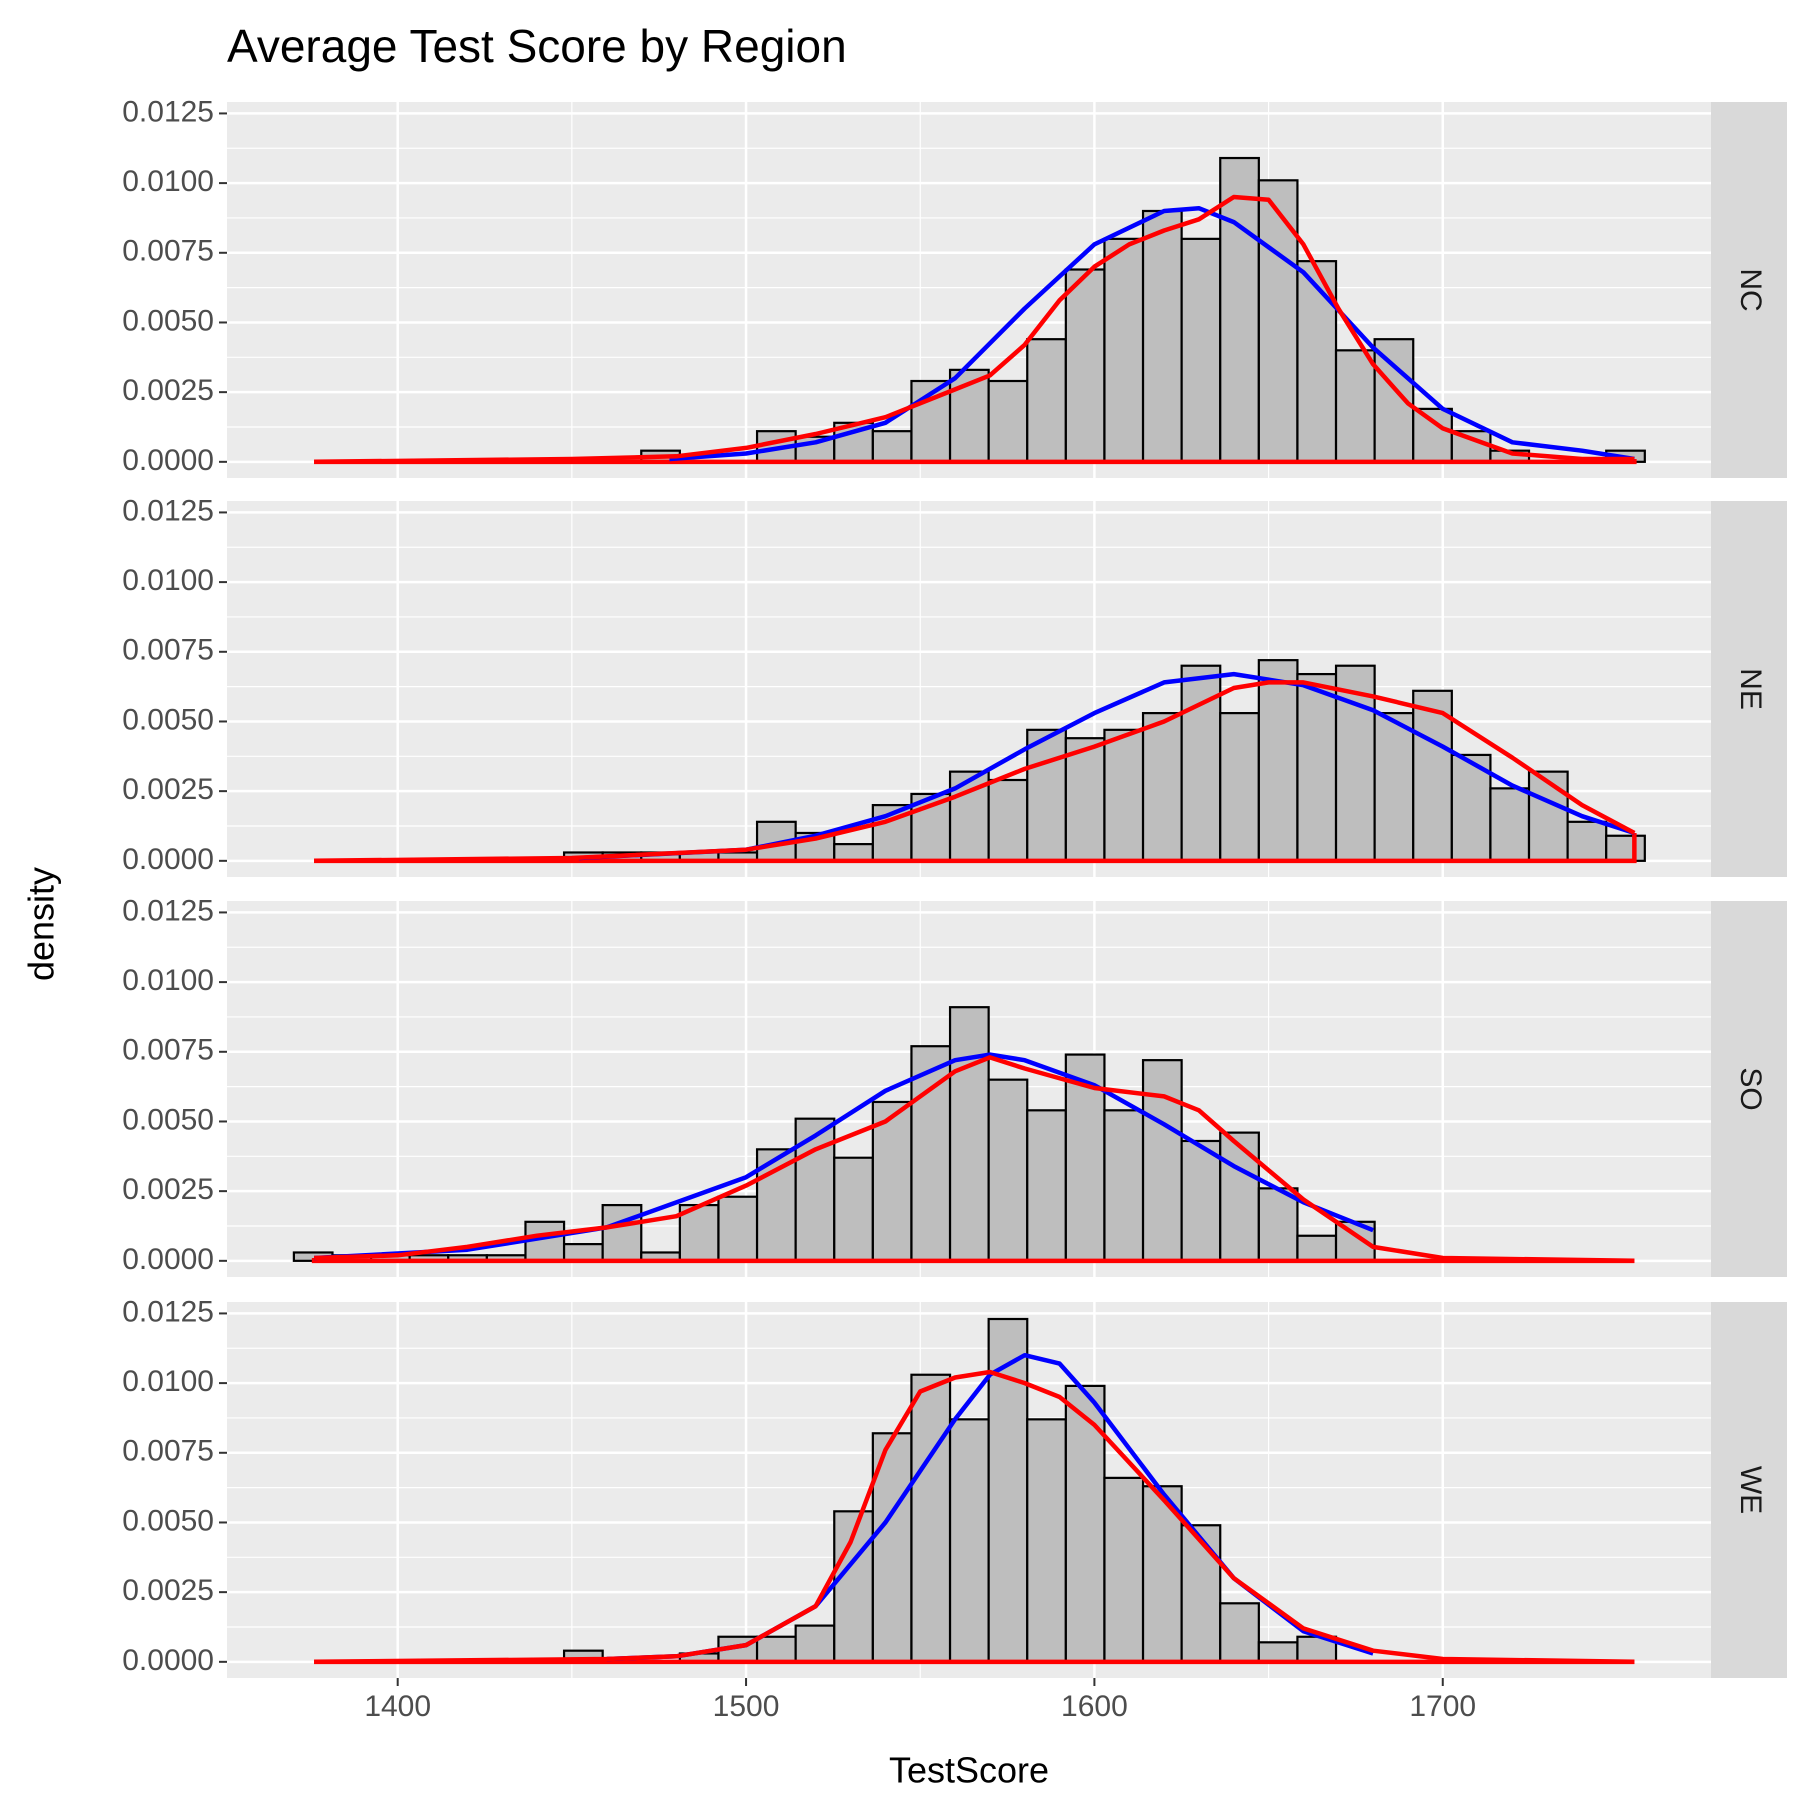 The image size is (1800, 1800). Describe the element at coordinates (41, 924) in the screenshot. I see `y-axis-title: density` at that location.